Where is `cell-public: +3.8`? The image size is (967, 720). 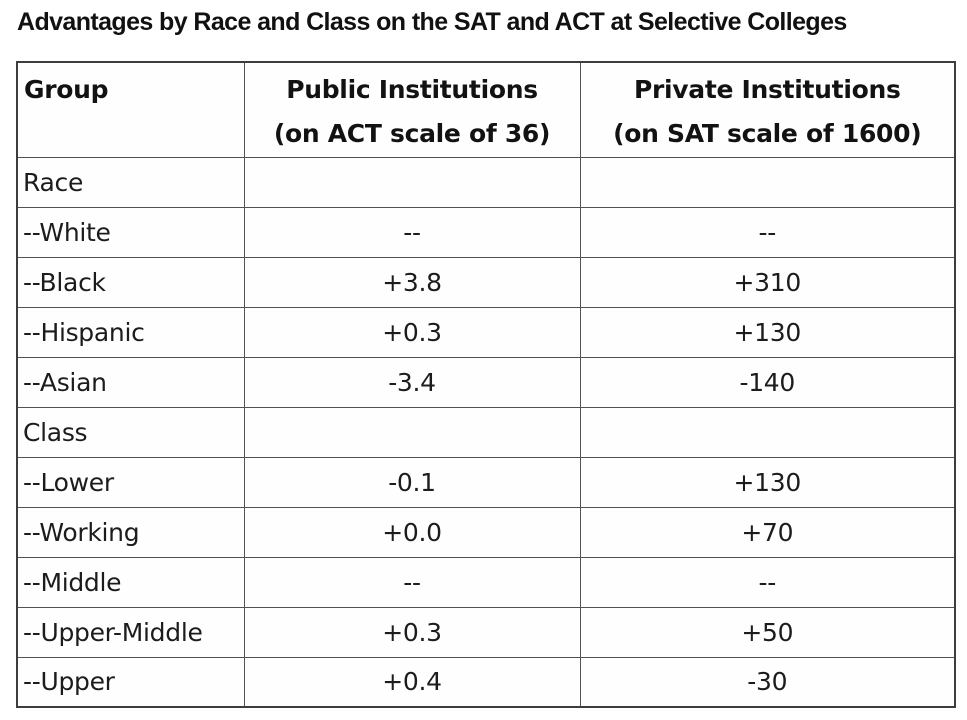
cell-public: +3.8 is located at coordinates (412, 282).